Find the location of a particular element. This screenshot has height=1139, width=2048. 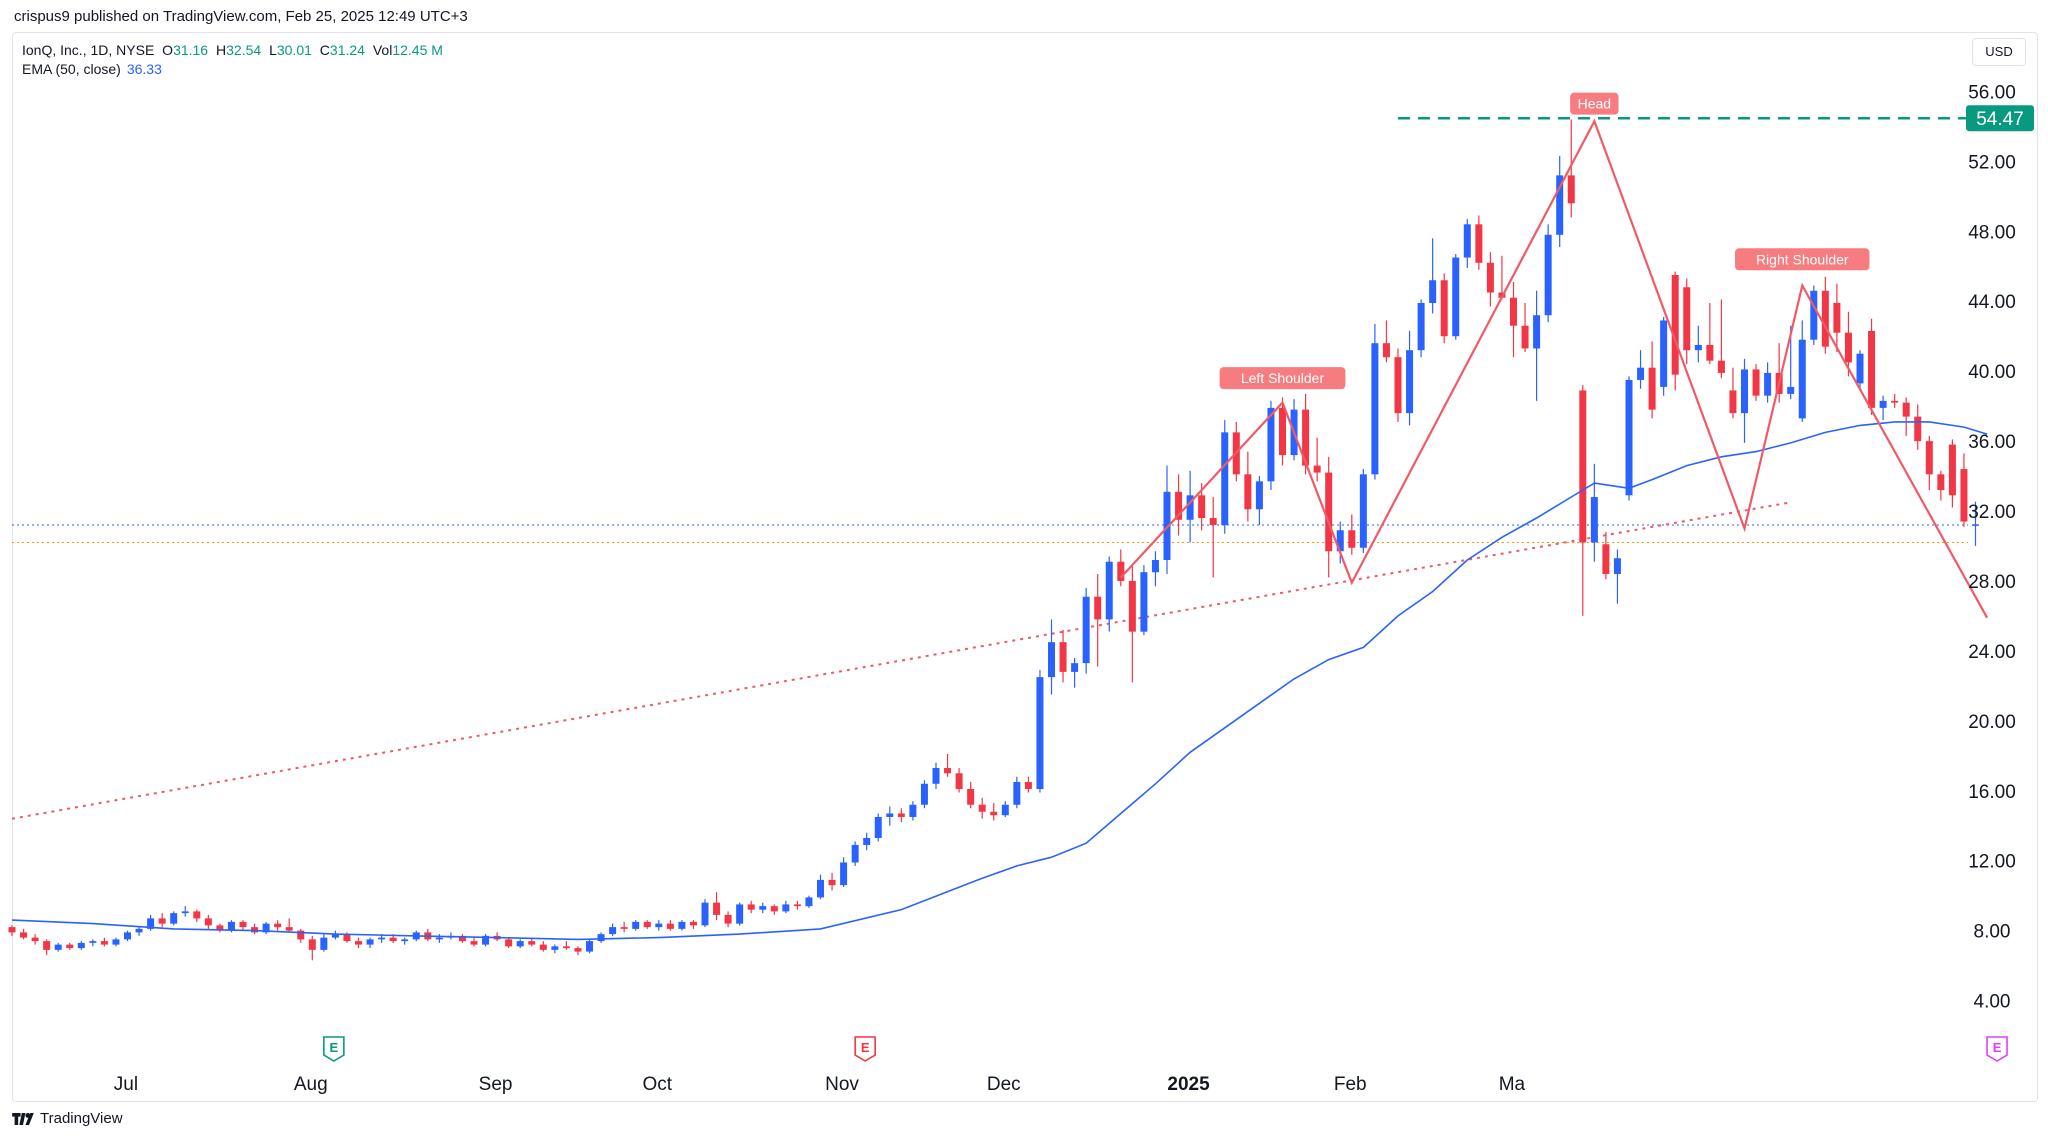

high-value: 32.54 is located at coordinates (244, 50).